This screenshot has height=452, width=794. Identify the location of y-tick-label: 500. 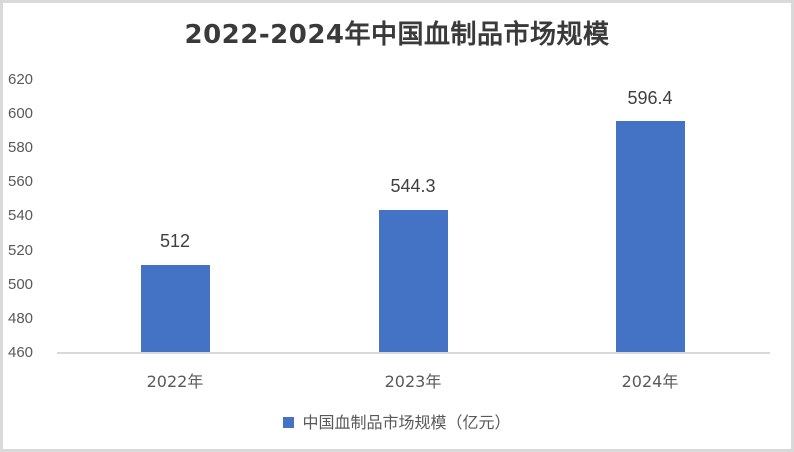
(21, 284).